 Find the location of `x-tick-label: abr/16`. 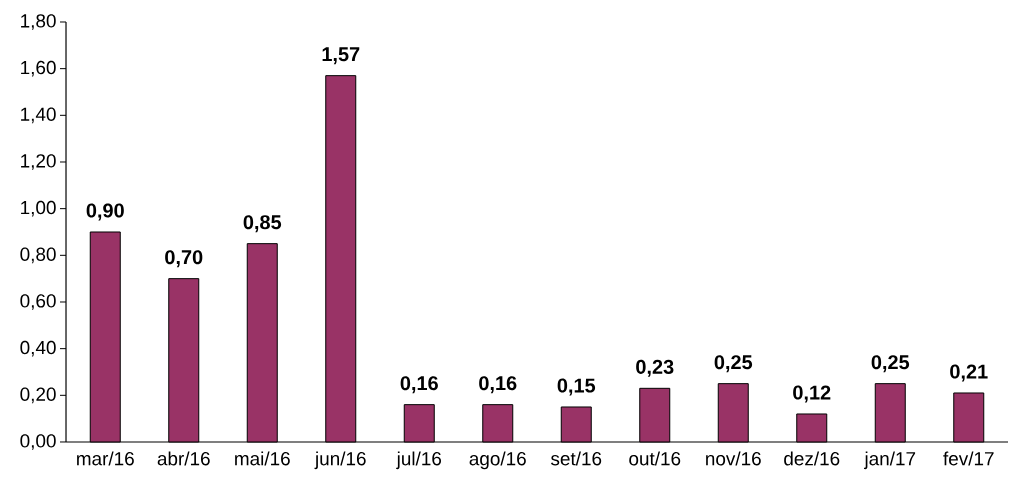

x-tick-label: abr/16 is located at coordinates (183, 458).